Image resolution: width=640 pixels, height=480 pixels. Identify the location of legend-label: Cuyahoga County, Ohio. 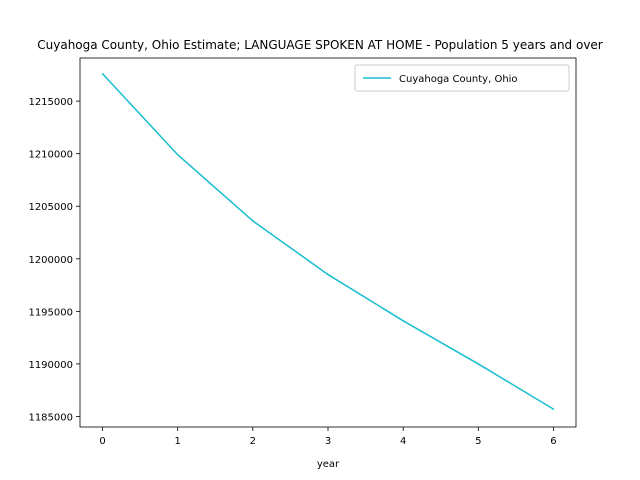
(458, 79).